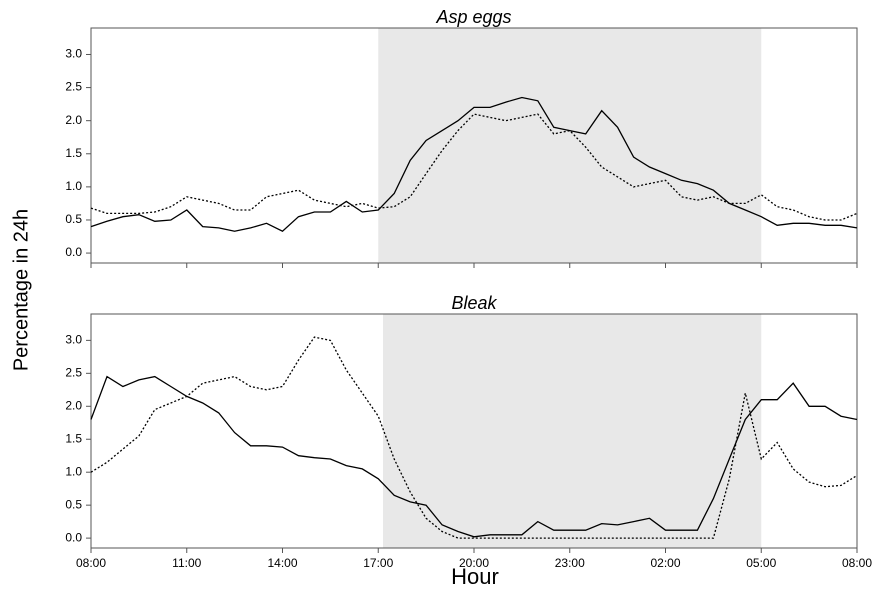 This screenshot has width=877, height=591. Describe the element at coordinates (475, 576) in the screenshot. I see `x-axis-label: Hour` at that location.